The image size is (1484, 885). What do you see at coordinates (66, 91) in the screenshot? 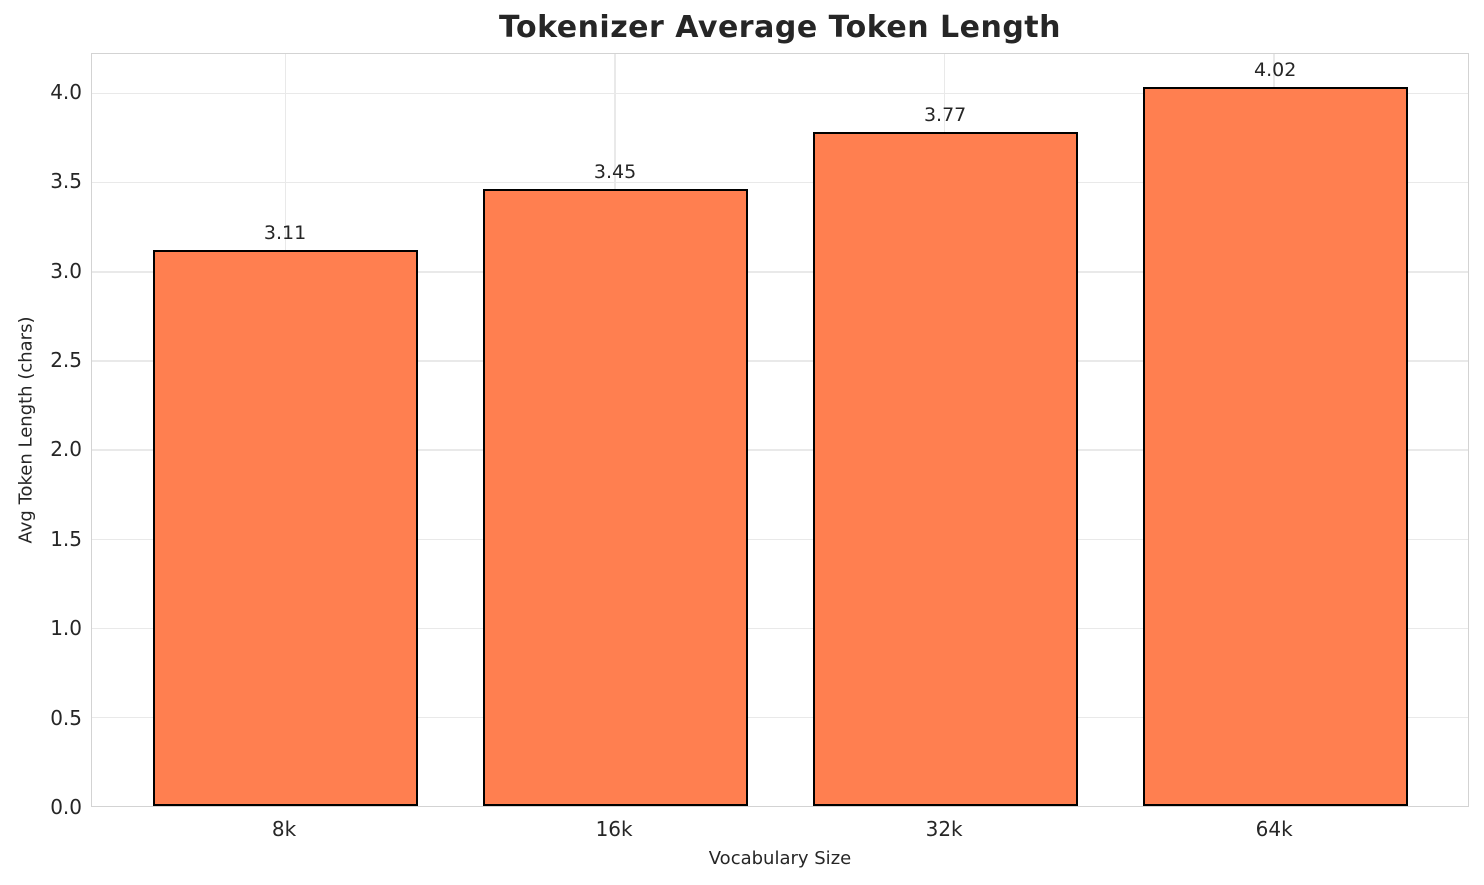
I see `y-tick-label: 4.0` at bounding box center [66, 91].